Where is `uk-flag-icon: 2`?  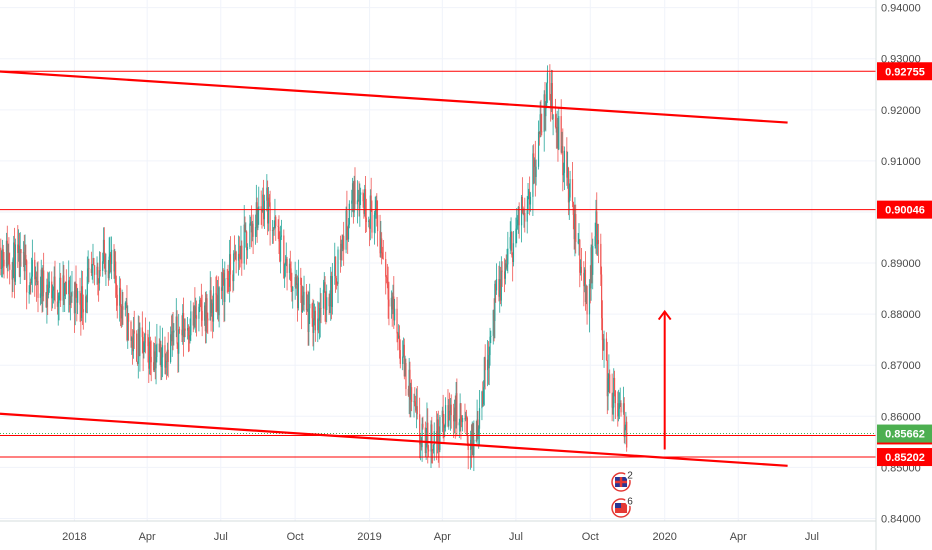 uk-flag-icon: 2 is located at coordinates (623, 481).